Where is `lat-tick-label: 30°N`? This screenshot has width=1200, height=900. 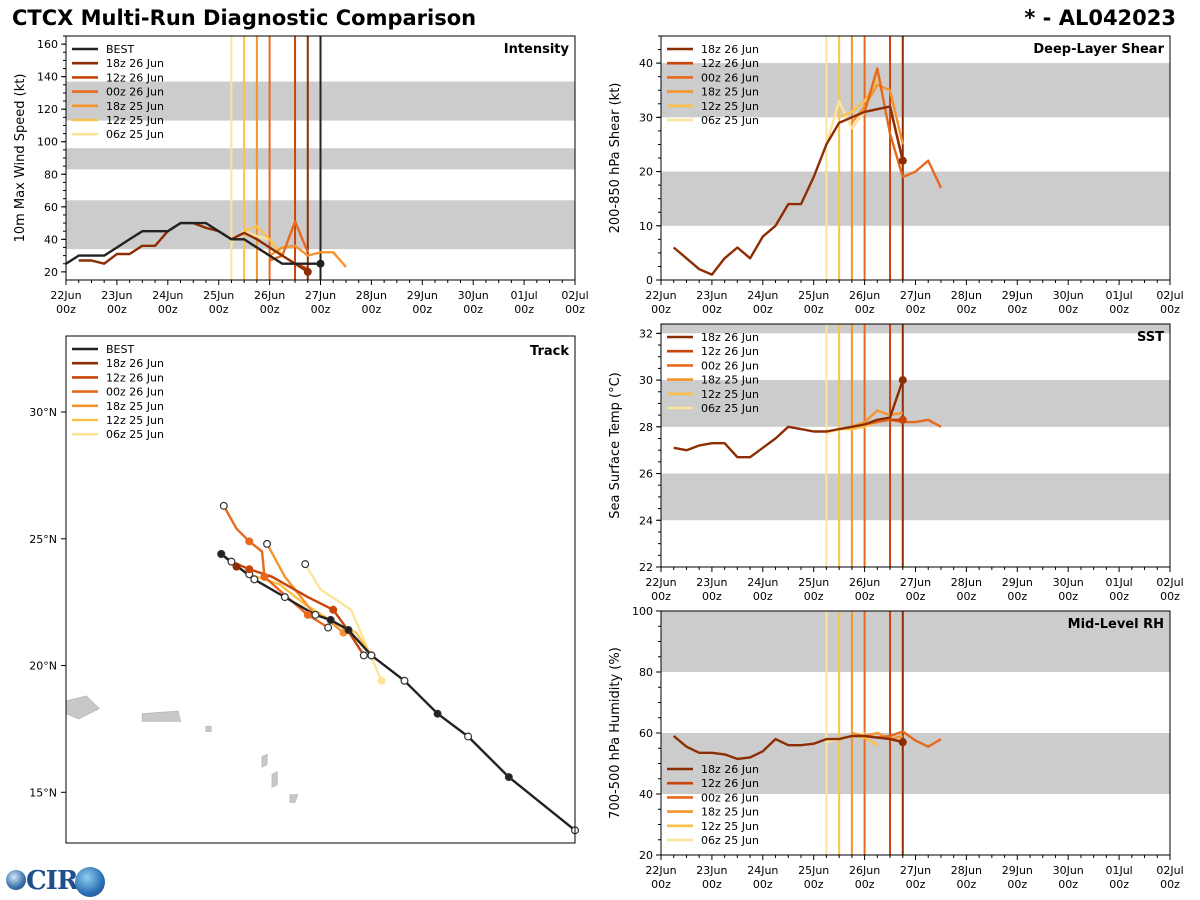
lat-tick-label: 30°N is located at coordinates (43, 412).